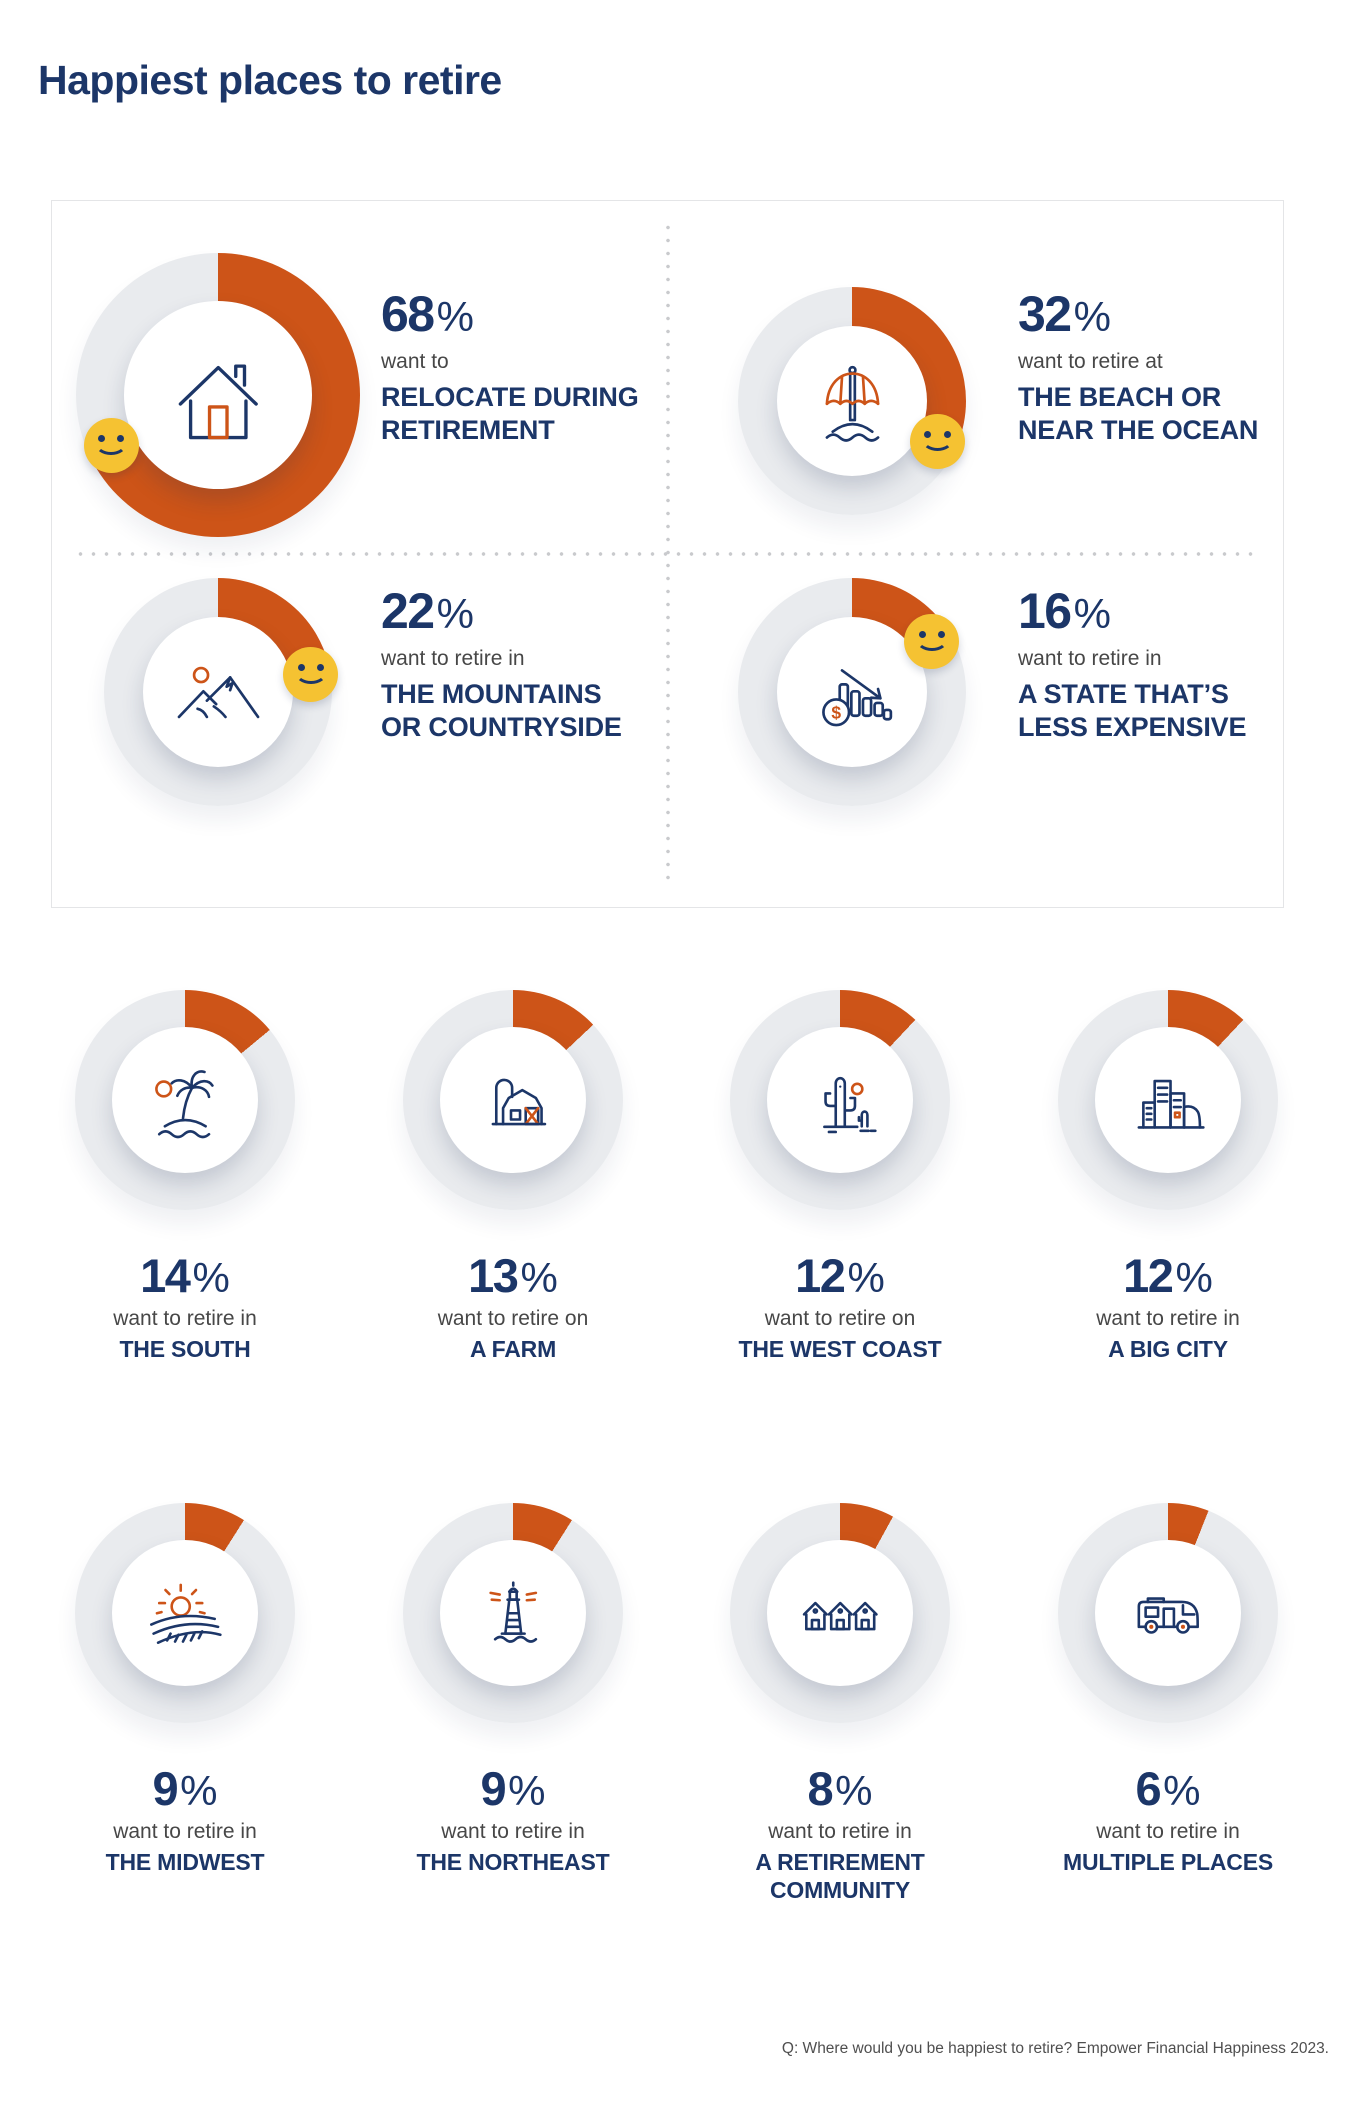 This screenshot has width=1366, height=2117. I want to click on donut-chart-beach, so click(852, 401).